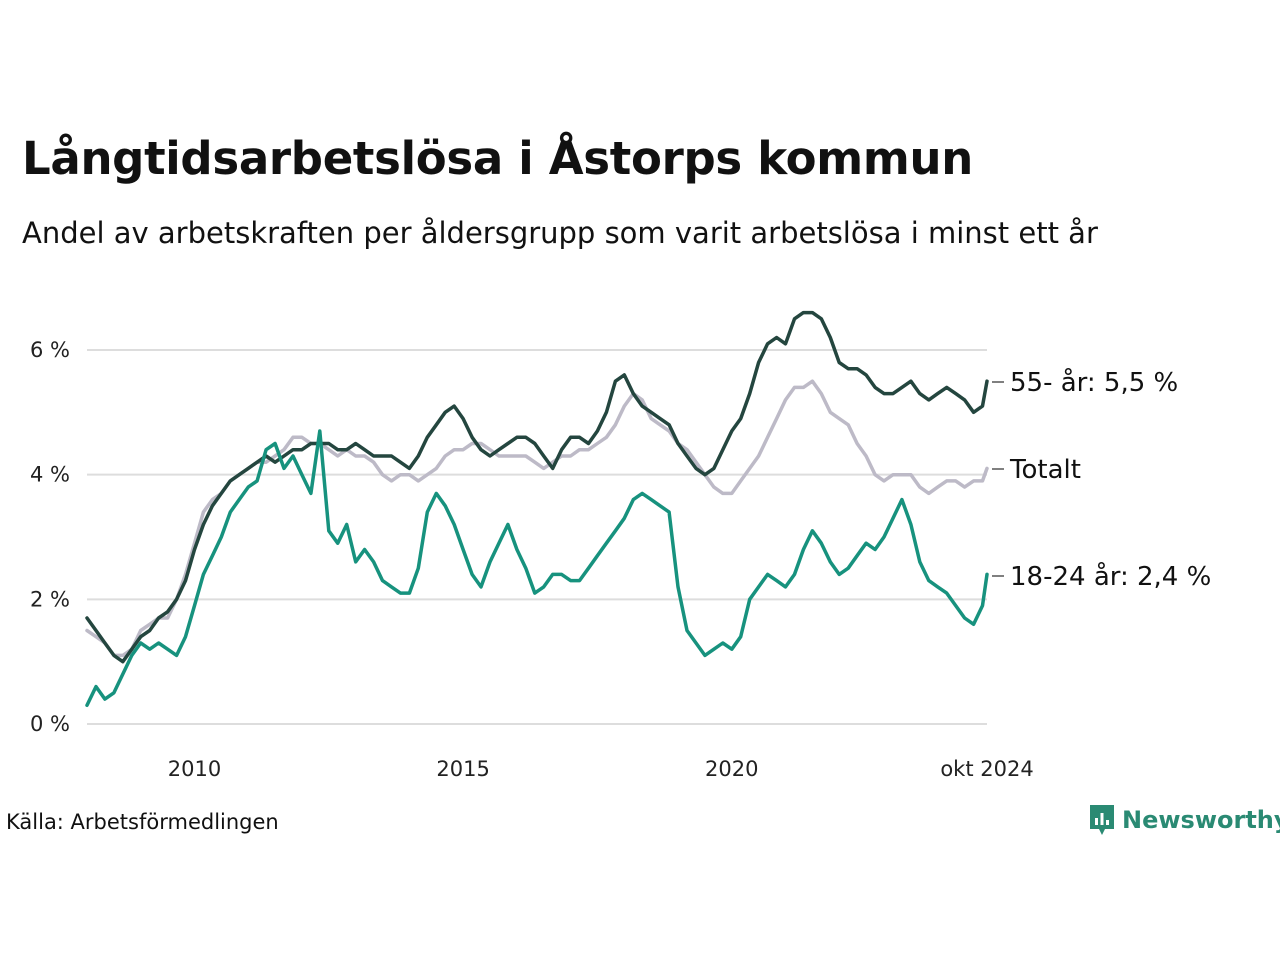 The height and width of the screenshot is (960, 1280). Describe the element at coordinates (1201, 820) in the screenshot. I see `newsworthy-logo-text: Newsworthy` at that location.